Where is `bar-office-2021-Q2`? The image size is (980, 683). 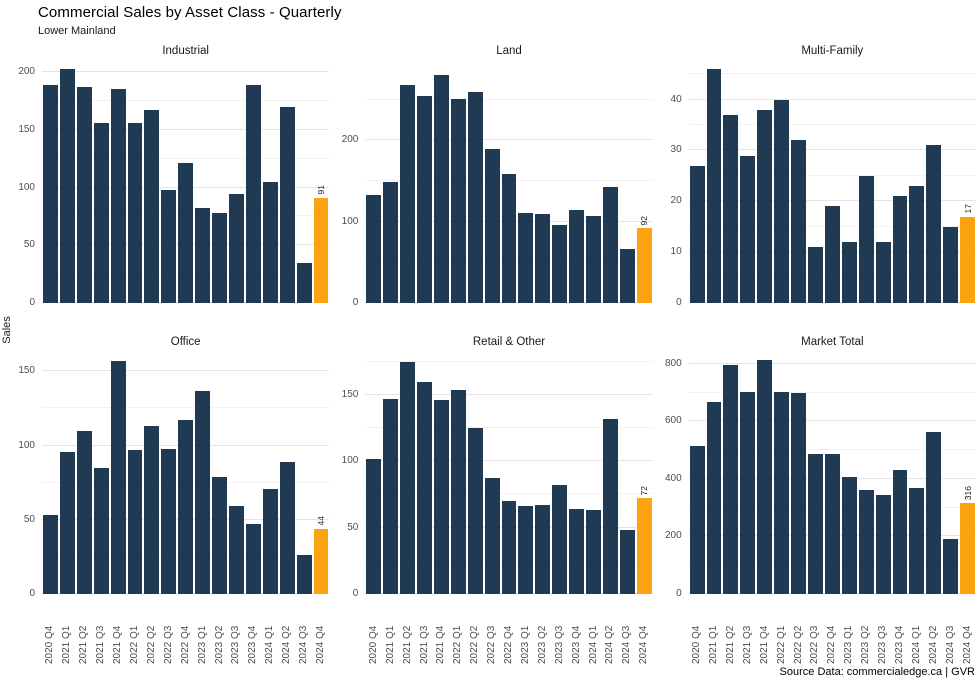 bar-office-2021-Q2 is located at coordinates (84, 512).